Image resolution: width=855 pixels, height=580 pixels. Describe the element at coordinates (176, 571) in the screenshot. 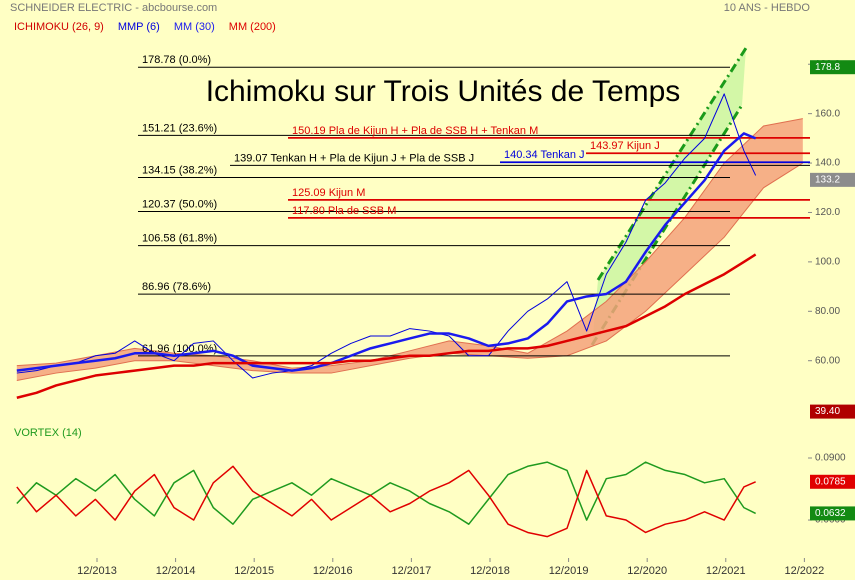

I see `x-tick-label: 12/2014` at that location.